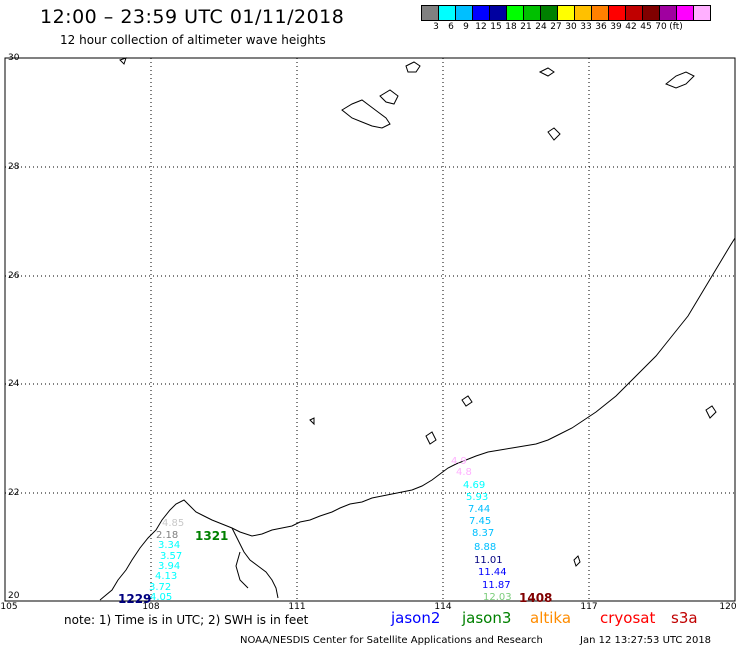 The width and height of the screenshot is (740, 650). I want to click on satellite-legend-cryosat: cryosat, so click(628, 618).